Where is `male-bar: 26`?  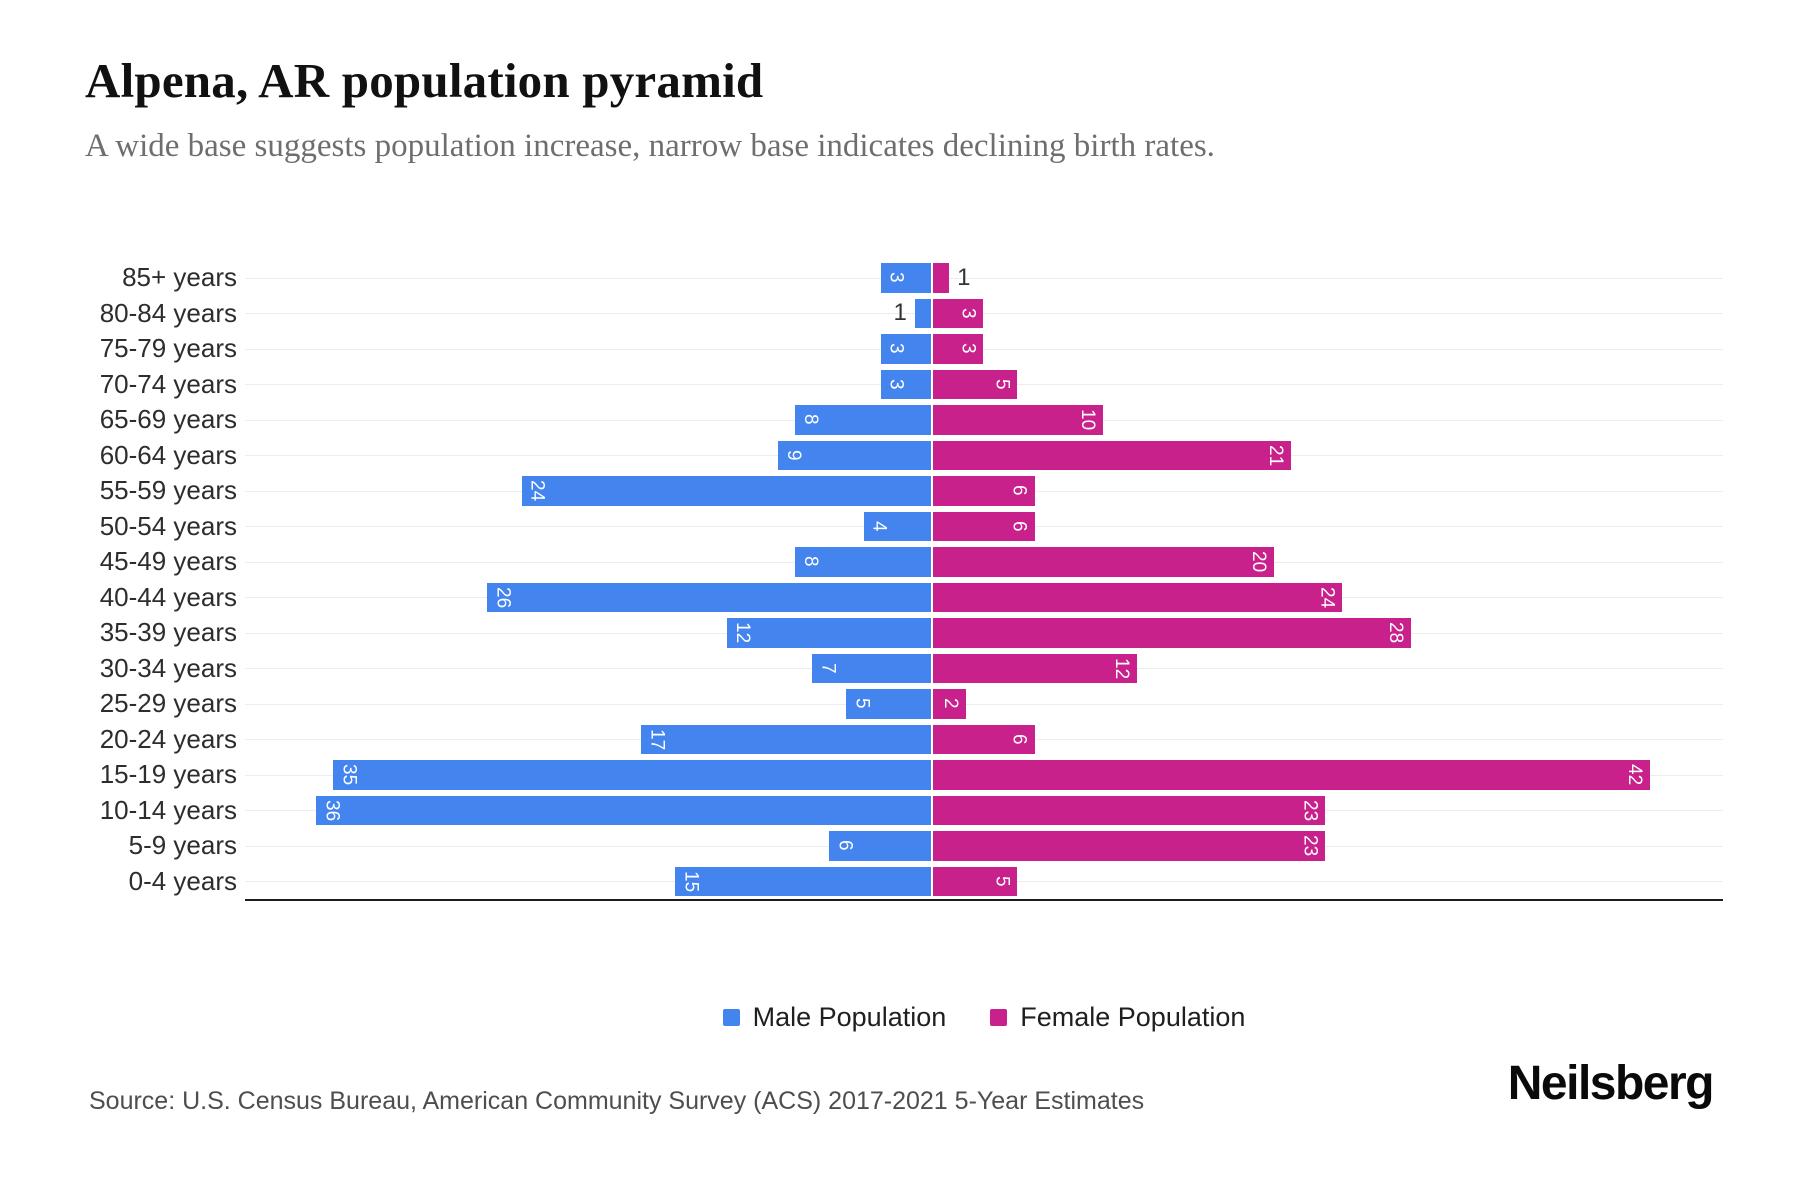 male-bar: 26 is located at coordinates (709, 597).